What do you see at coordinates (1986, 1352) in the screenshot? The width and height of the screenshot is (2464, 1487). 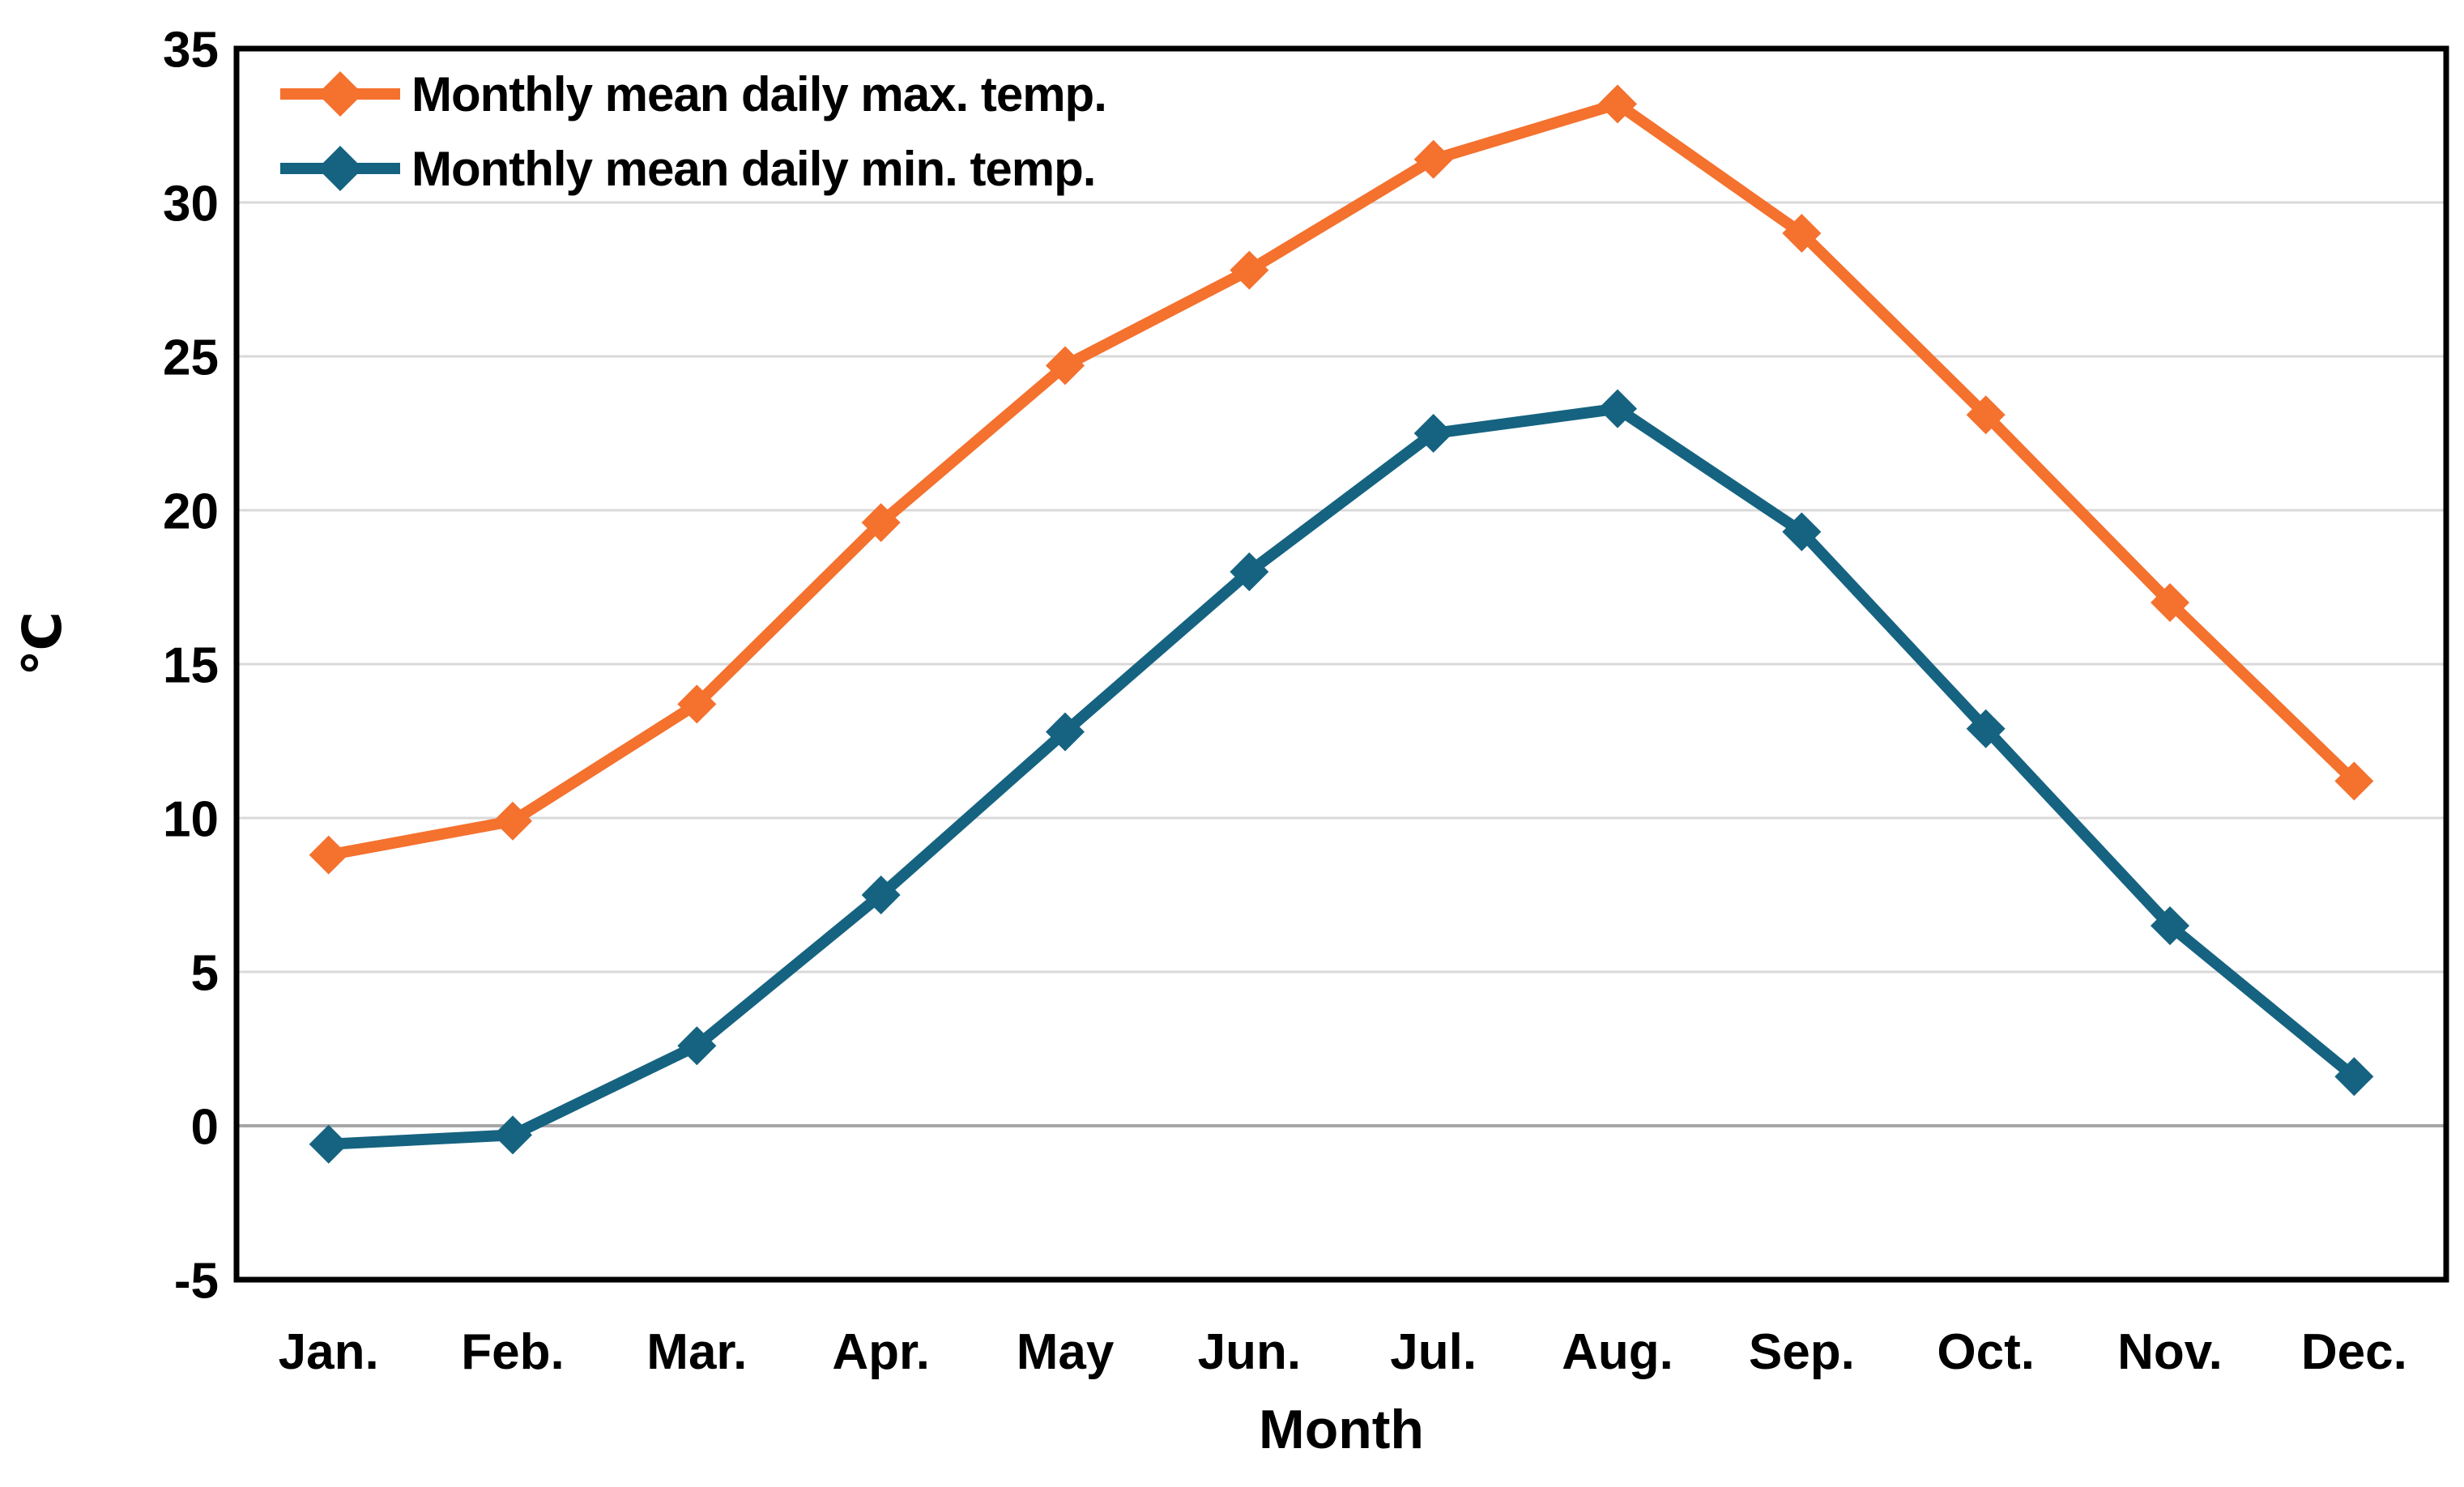 I see `x-tick-label-Oct: Oct.` at bounding box center [1986, 1352].